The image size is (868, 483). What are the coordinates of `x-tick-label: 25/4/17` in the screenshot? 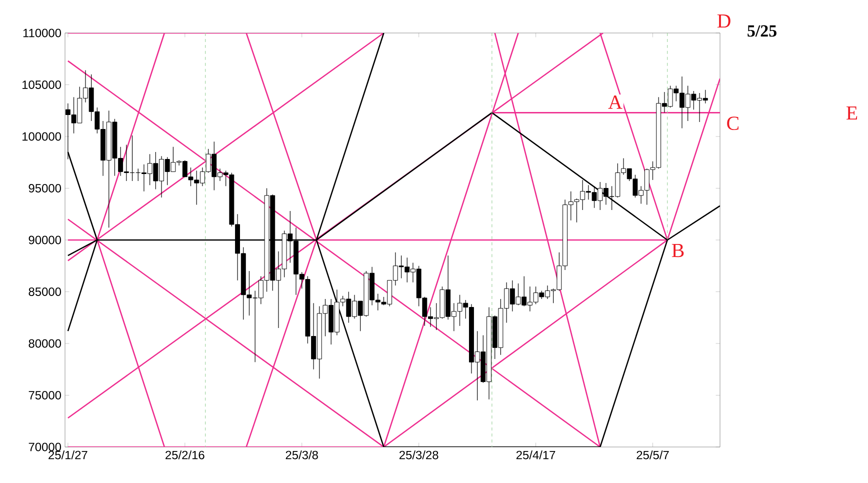 It's located at (536, 455).